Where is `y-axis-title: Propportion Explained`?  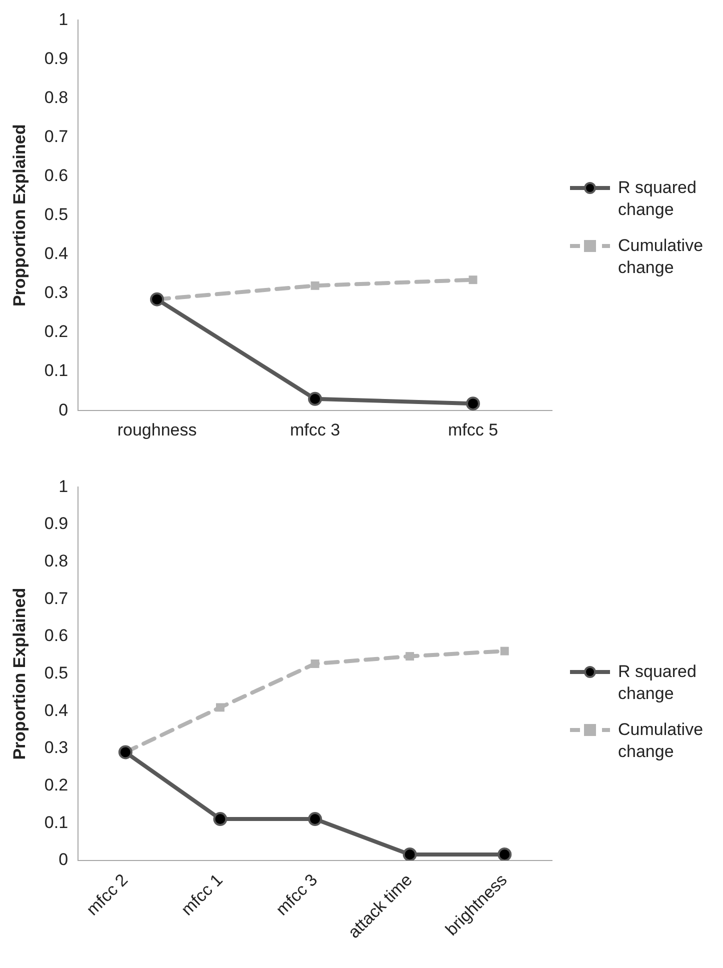
y-axis-title: Propportion Explained is located at coordinates (19, 215).